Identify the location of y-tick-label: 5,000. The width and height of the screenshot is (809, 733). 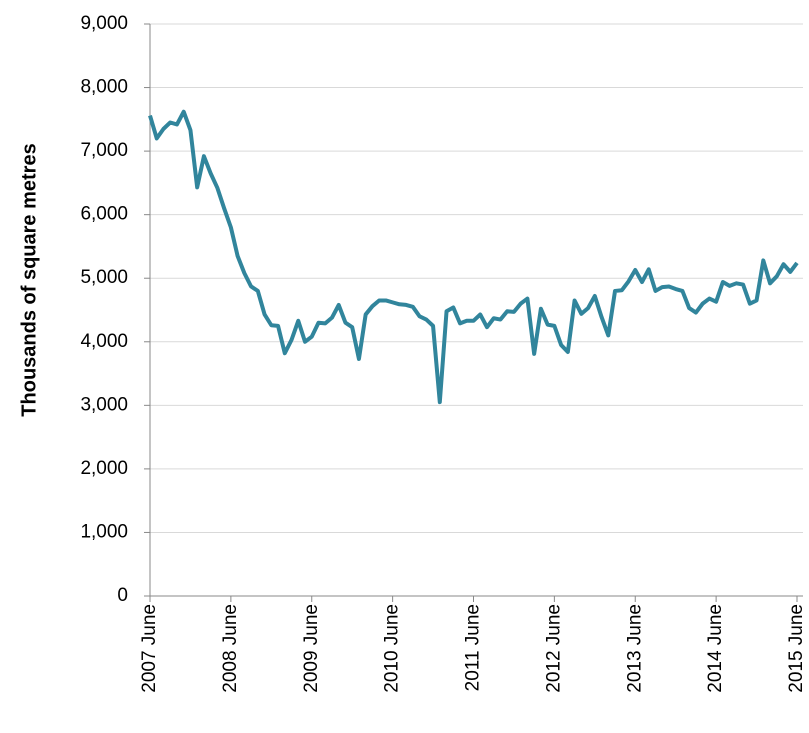
(104, 277).